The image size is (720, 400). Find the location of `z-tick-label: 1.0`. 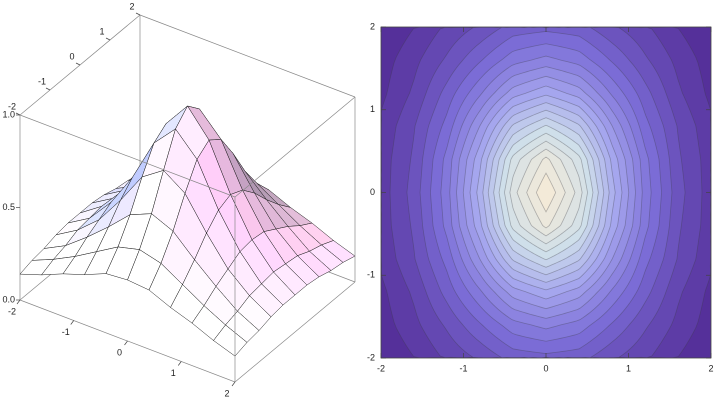

z-tick-label: 1.0 is located at coordinates (8, 114).